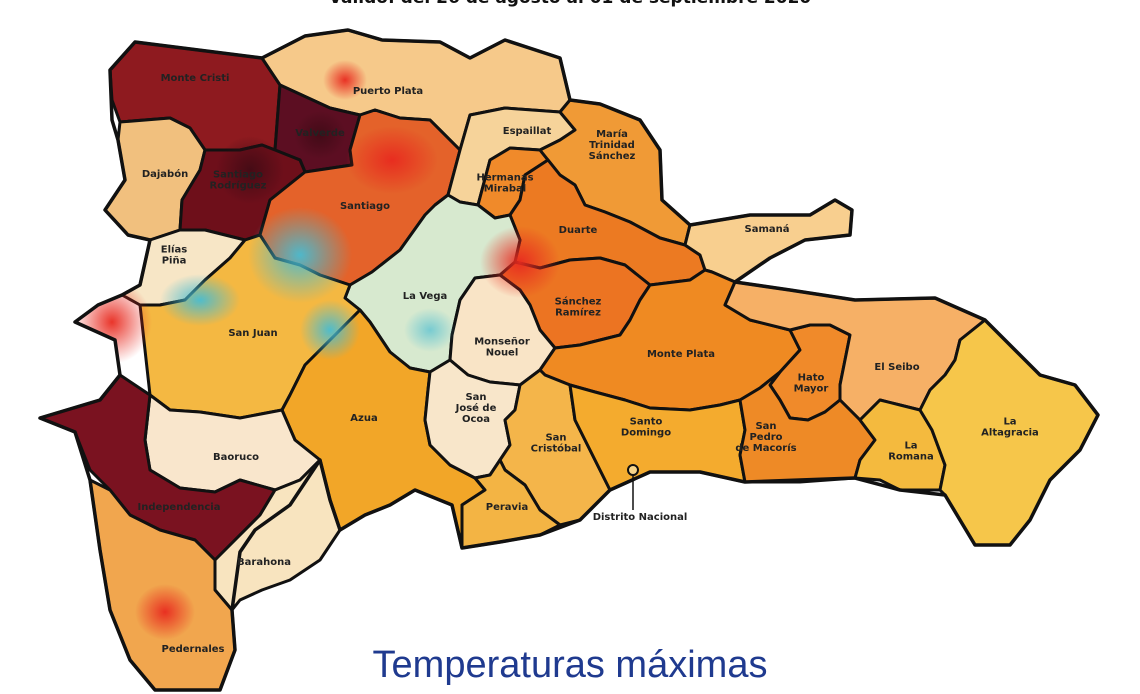  I want to click on province-label-line: Dajabón, so click(165, 174).